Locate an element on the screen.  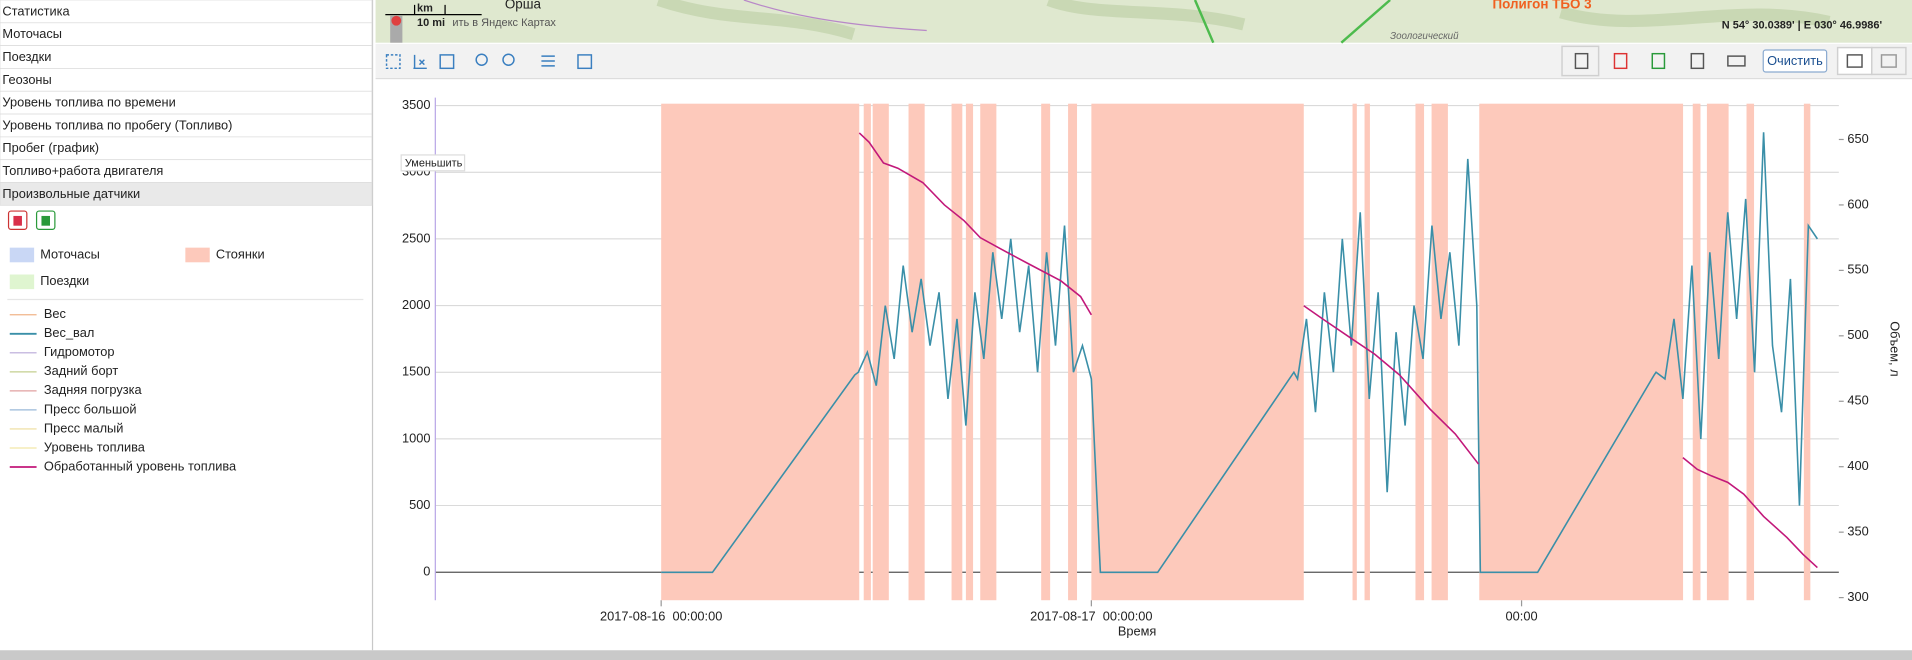
y-tick-label: 2500 is located at coordinates (416, 237).